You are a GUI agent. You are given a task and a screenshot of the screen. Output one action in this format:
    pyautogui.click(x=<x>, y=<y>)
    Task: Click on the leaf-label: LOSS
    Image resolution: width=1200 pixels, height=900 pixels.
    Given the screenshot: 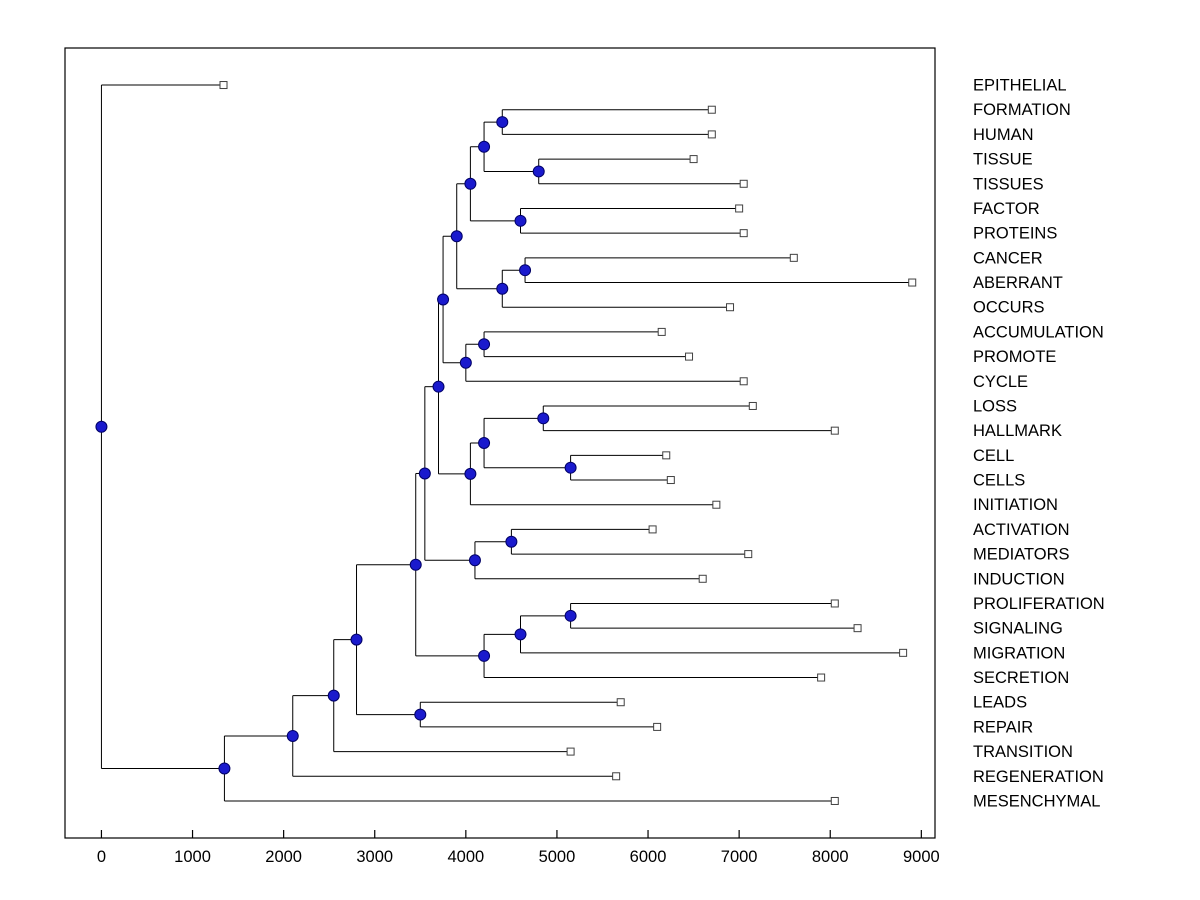 What is the action you would take?
    pyautogui.click(x=995, y=406)
    